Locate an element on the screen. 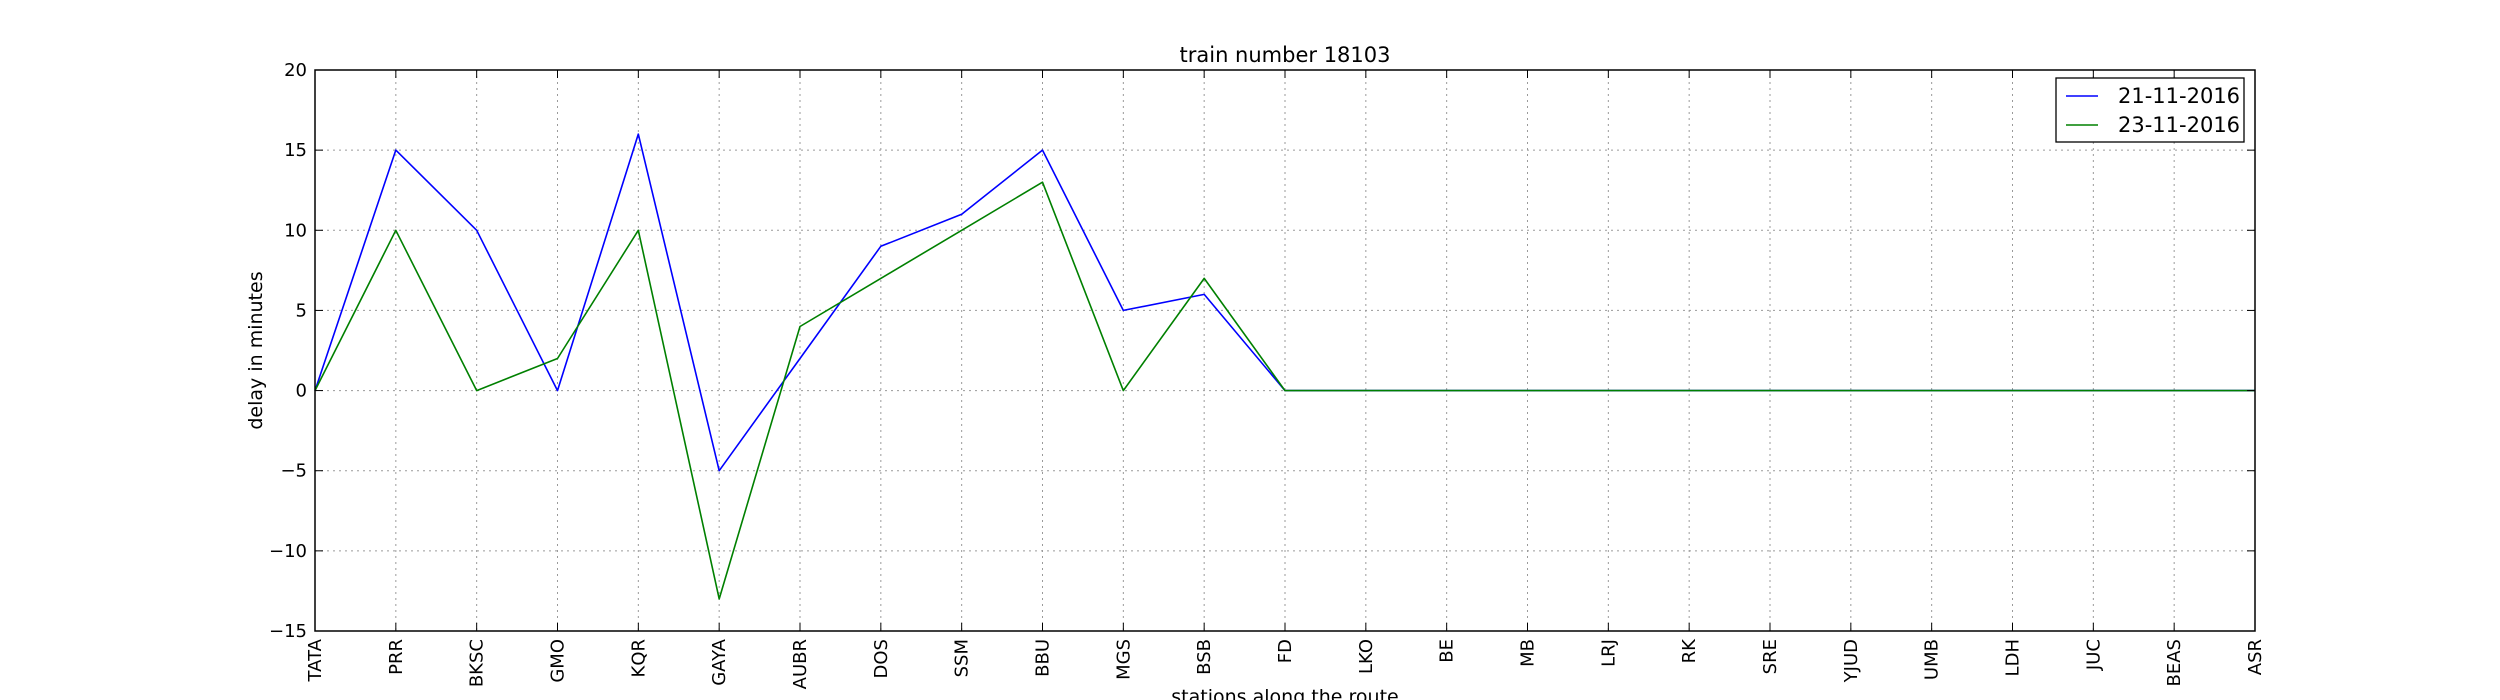 This screenshot has width=2500, height=700. x-tick-label: KQR is located at coordinates (638, 658).